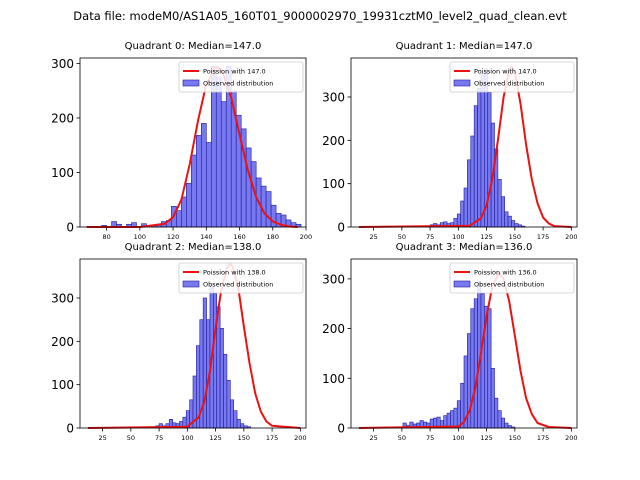 The image size is (640, 480). What do you see at coordinates (464, 46) in the screenshot?
I see `quadrant-1-title: Quadrant 1: Median=147.0` at bounding box center [464, 46].